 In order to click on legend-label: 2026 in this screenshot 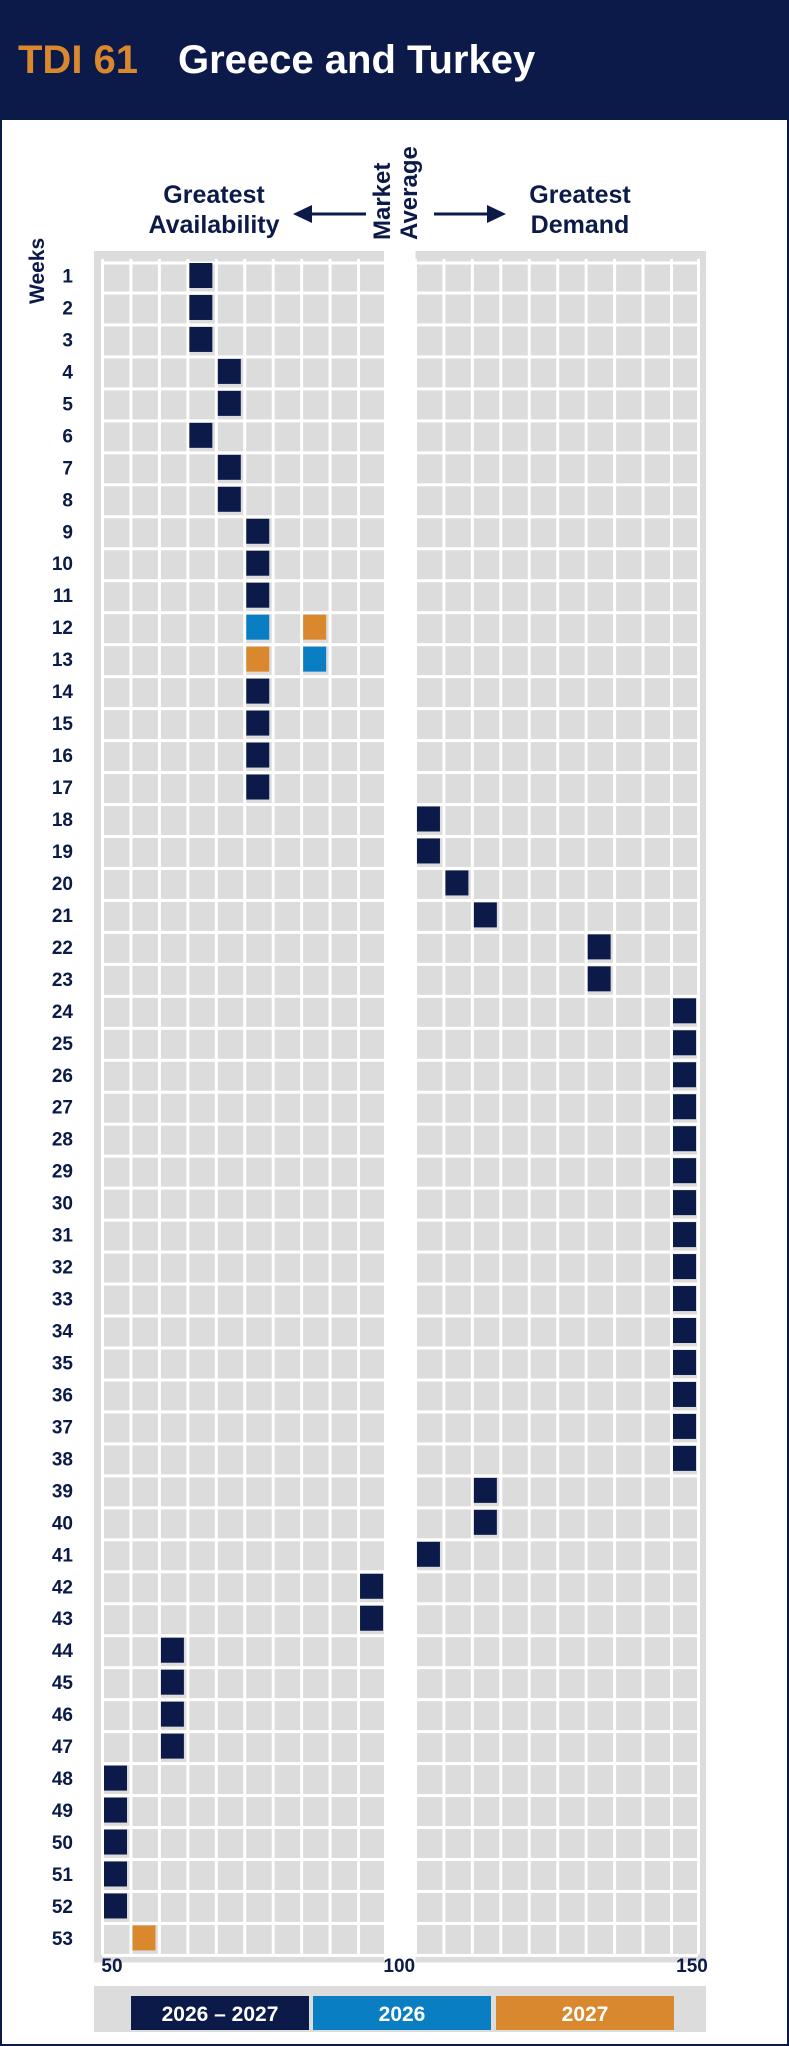, I will do `click(402, 2014)`.